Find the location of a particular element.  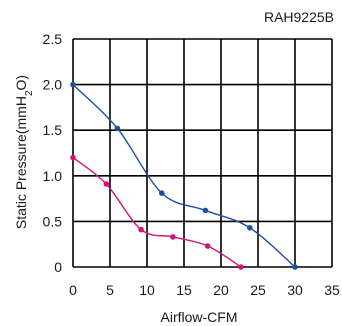

y-tick-labels: 0 0.5 1.0 1.5 2.0 2.5 is located at coordinates (53, 153).